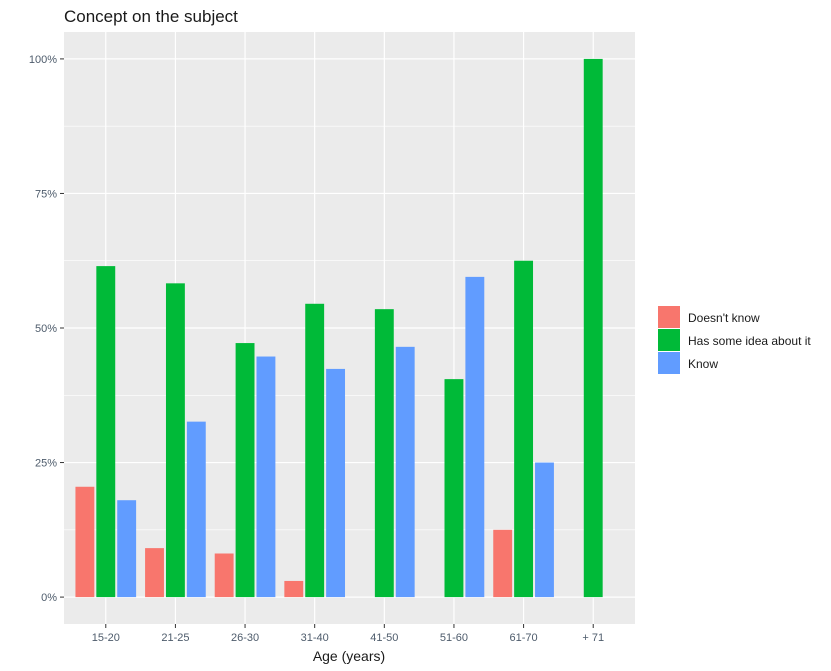 Image resolution: width=831 pixels, height=671 pixels. I want to click on y-tick-label: 25%, so click(46, 464).